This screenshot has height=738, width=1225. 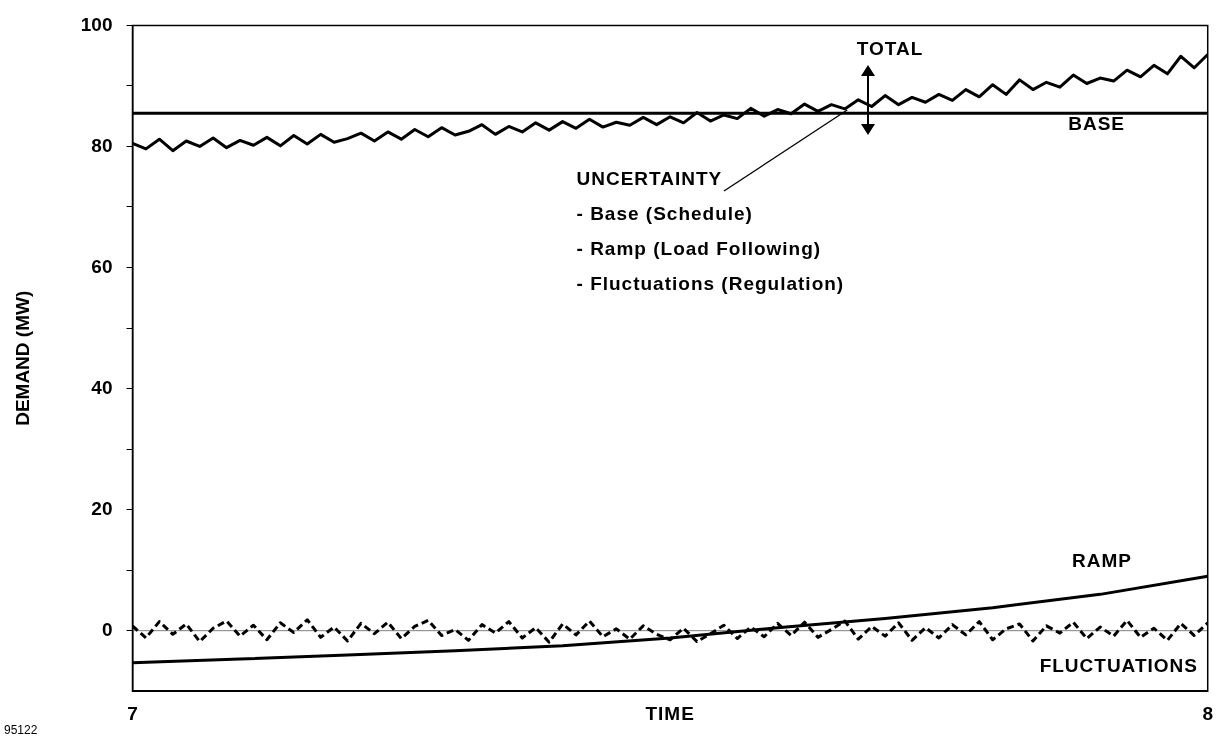 I want to click on y-tick-label: 20, so click(x=102, y=508).